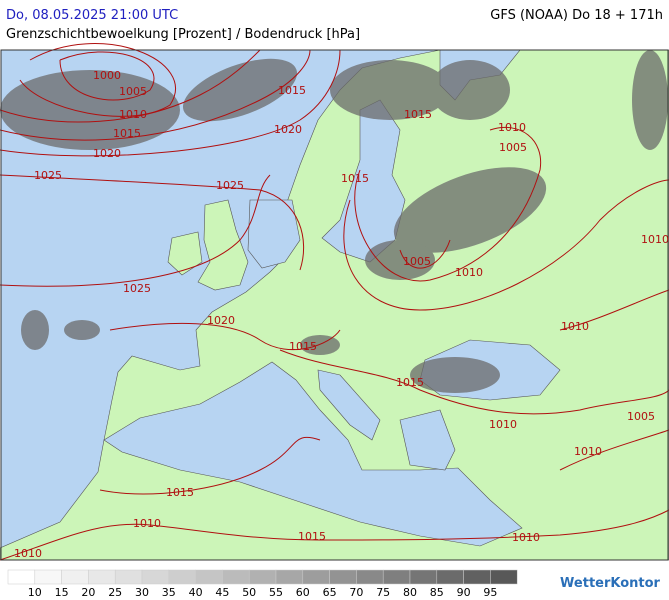 The width and height of the screenshot is (669, 600). Describe the element at coordinates (356, 592) in the screenshot. I see `legend-label: 70` at that location.